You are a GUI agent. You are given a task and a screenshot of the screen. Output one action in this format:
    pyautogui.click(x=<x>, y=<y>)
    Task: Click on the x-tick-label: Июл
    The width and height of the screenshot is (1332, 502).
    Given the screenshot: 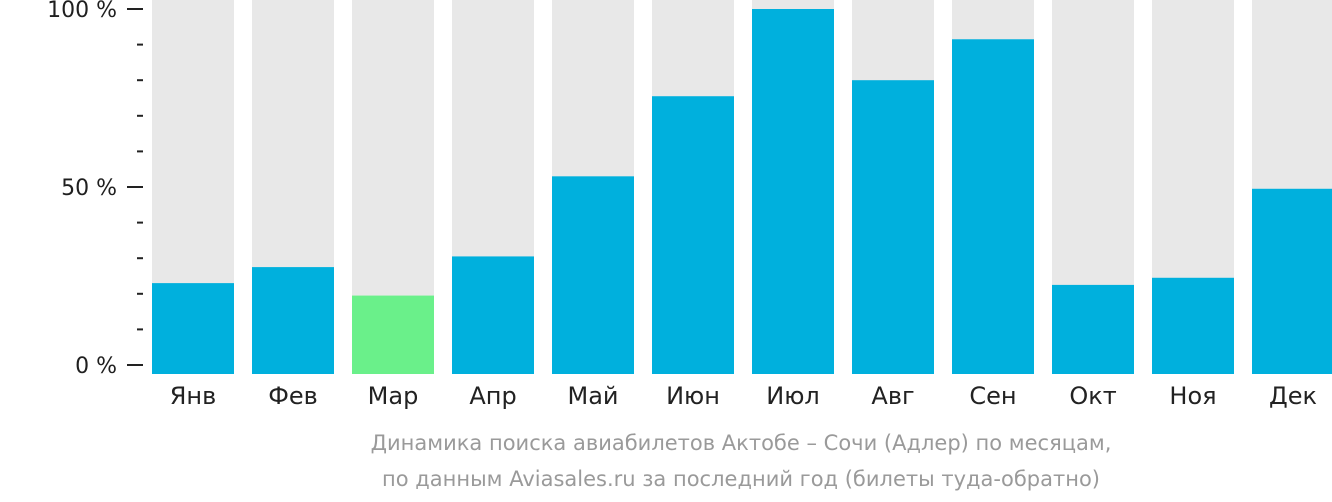 What is the action you would take?
    pyautogui.click(x=793, y=396)
    